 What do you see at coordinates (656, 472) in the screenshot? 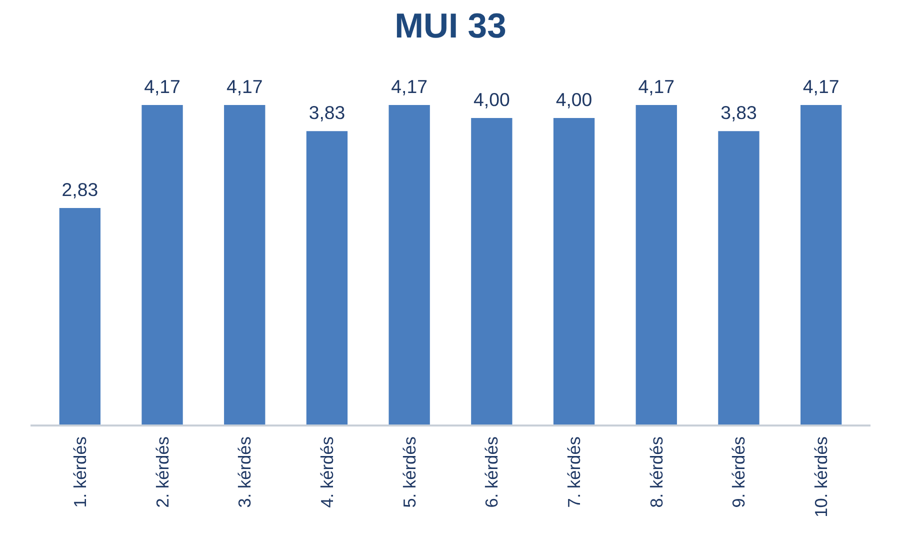
I see `x-tick-label: 8. kérdés` at bounding box center [656, 472].